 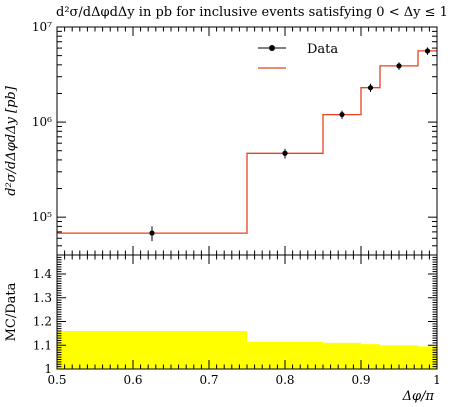 I want to click on ratio-band-area, so click(x=247, y=350).